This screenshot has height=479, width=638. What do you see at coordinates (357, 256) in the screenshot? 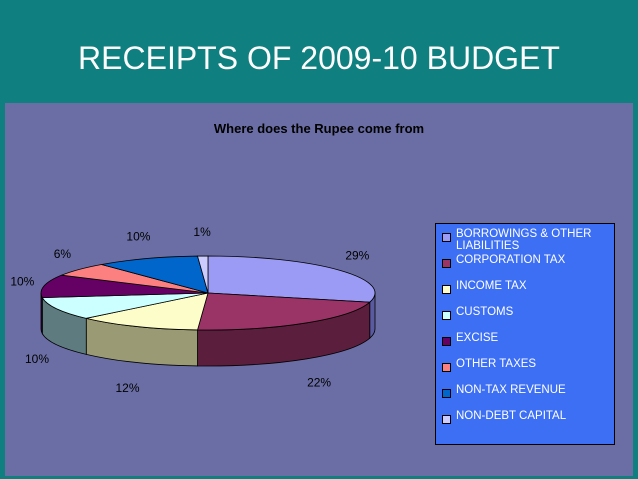
I see `pie-label-borrowings-other-liabilities: 29%` at bounding box center [357, 256].